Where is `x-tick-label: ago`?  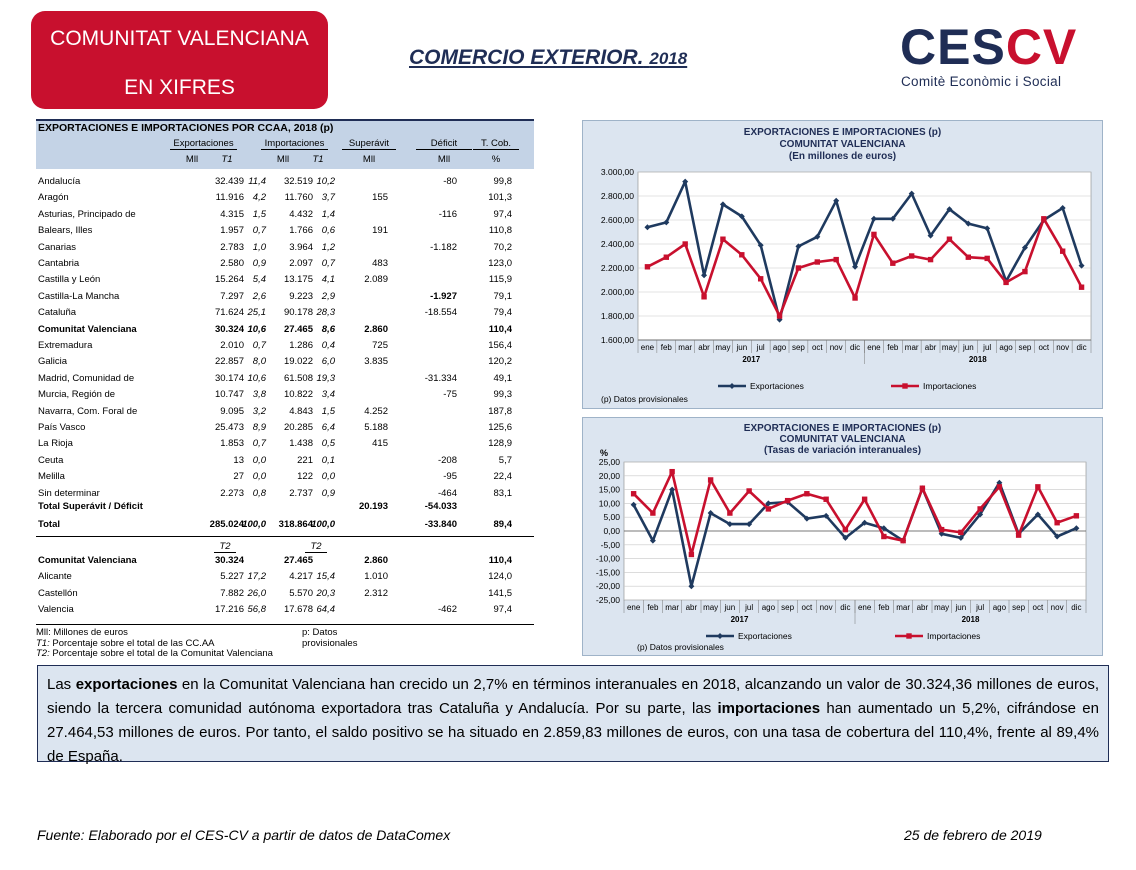 x-tick-label: ago is located at coordinates (1000, 607).